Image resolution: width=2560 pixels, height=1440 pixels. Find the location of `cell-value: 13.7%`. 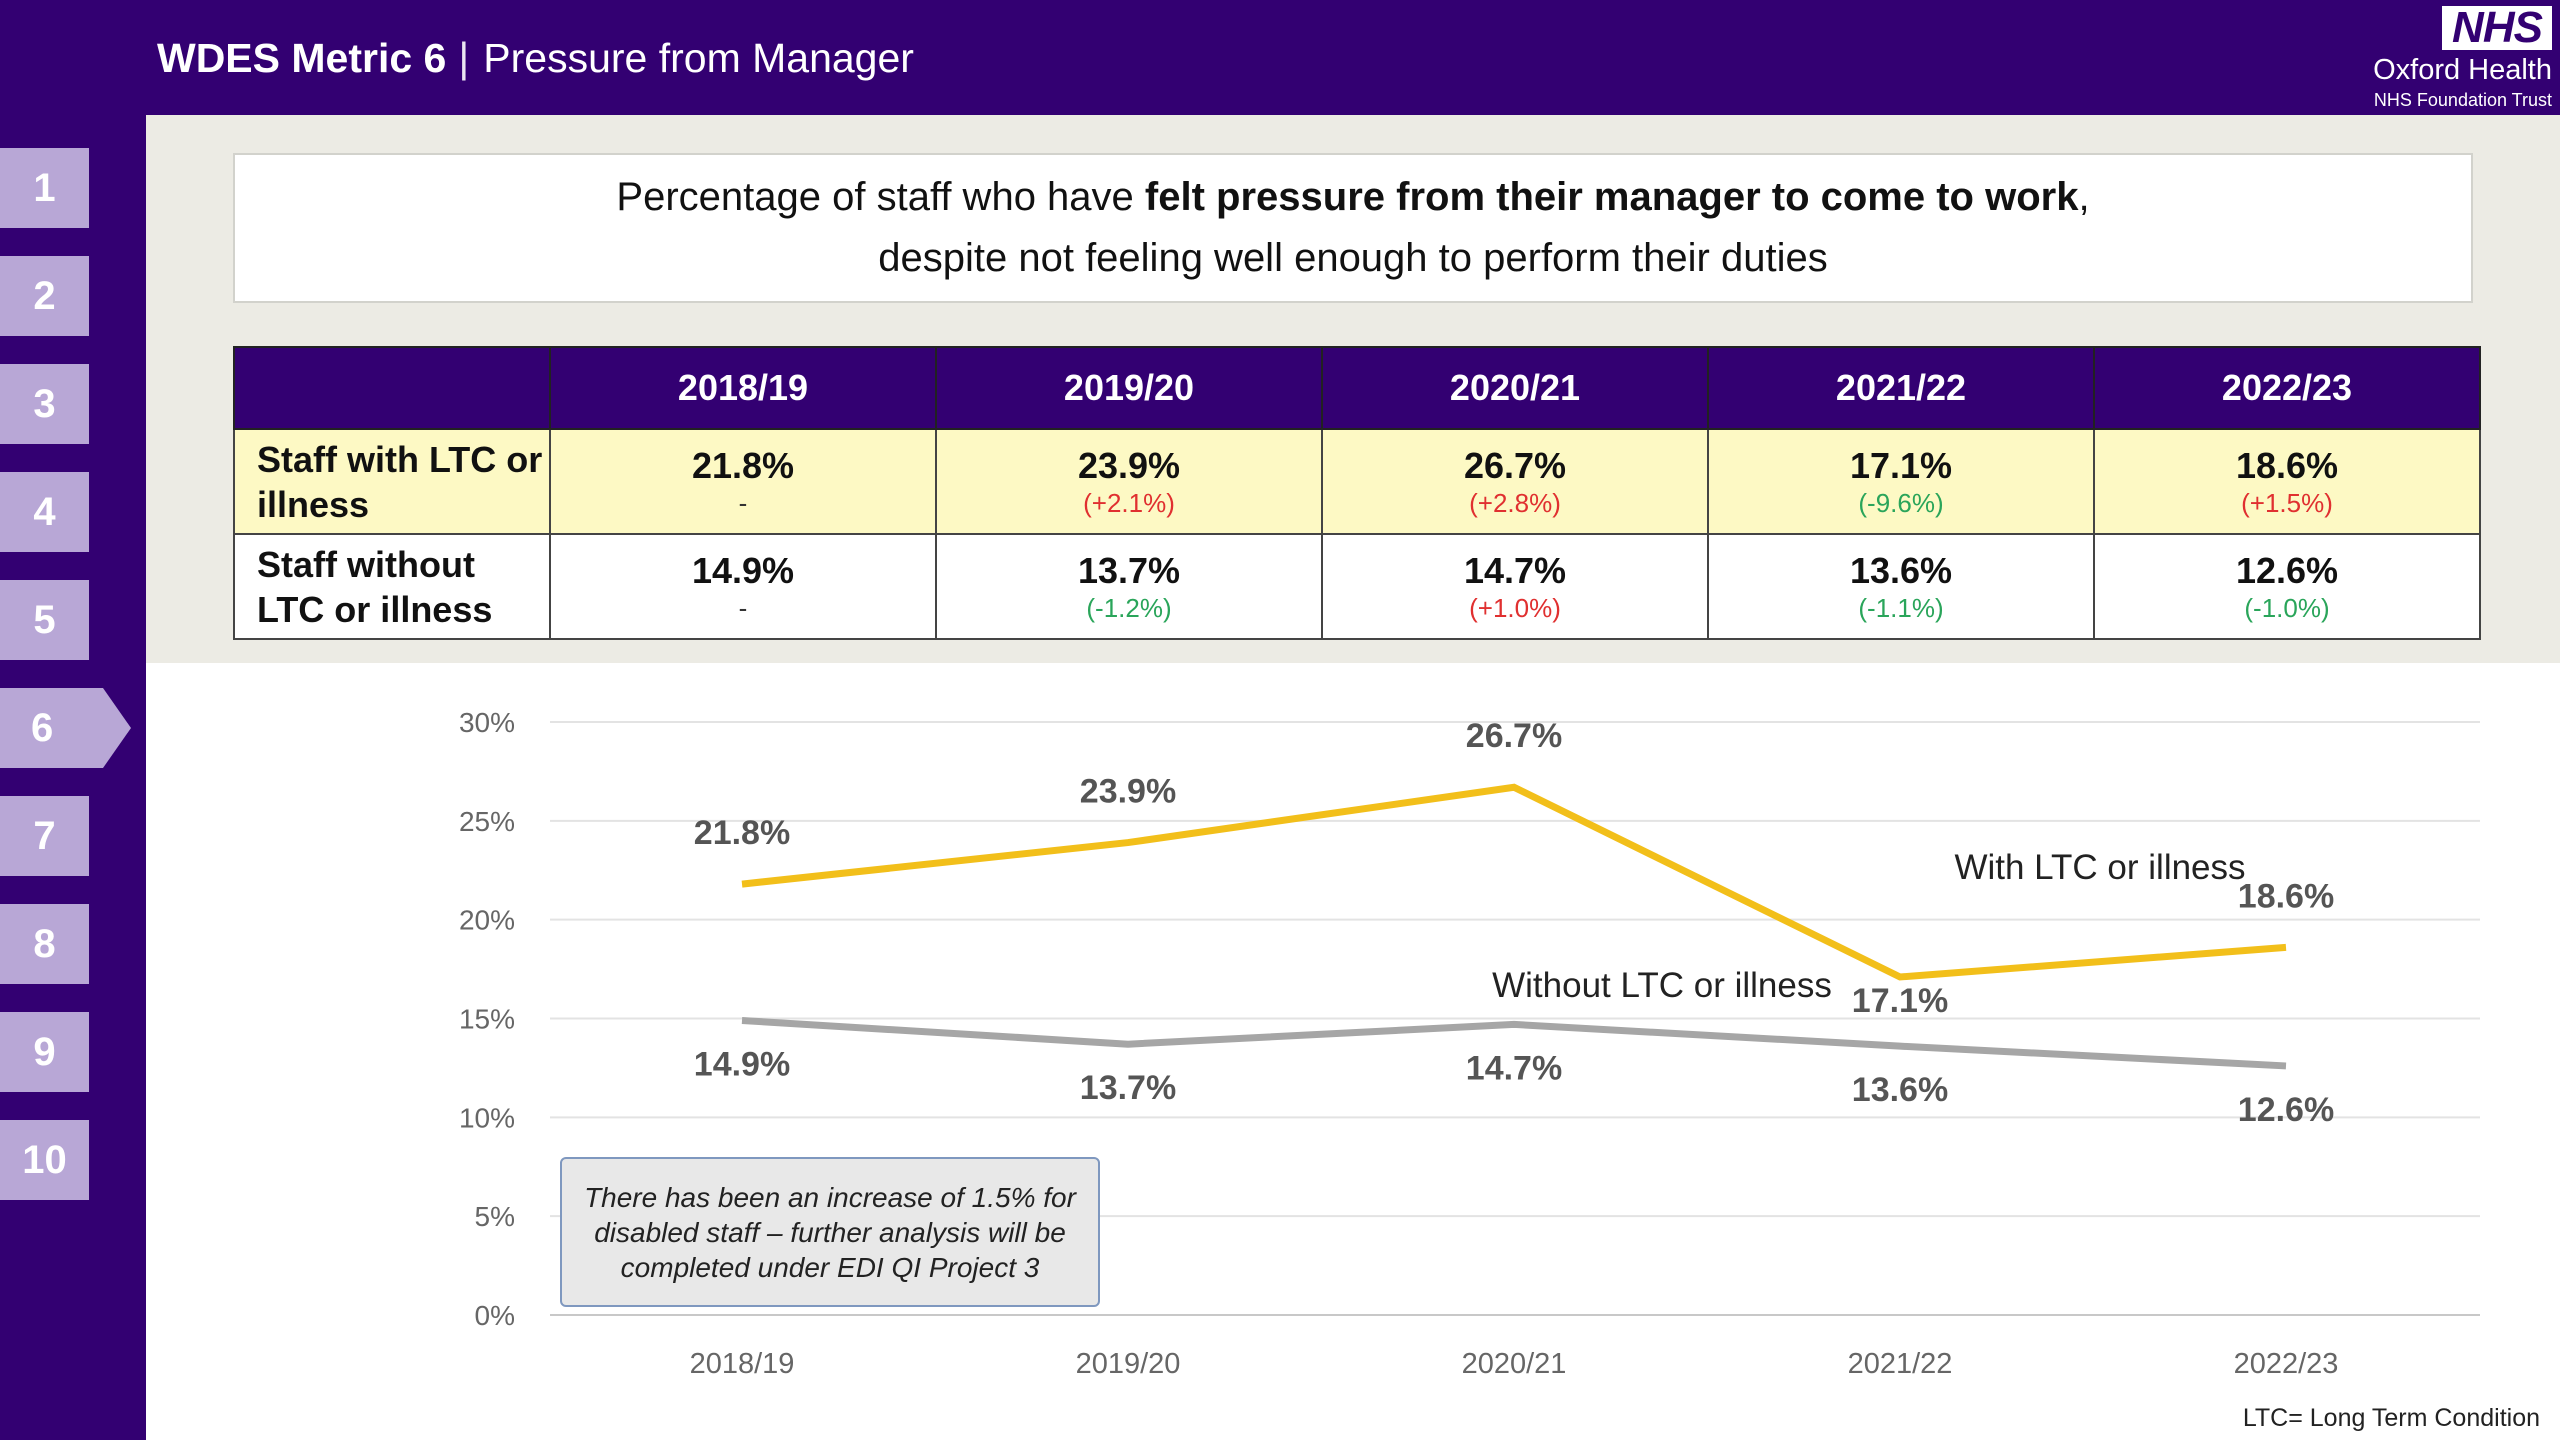

cell-value: 13.7% is located at coordinates (1129, 570).